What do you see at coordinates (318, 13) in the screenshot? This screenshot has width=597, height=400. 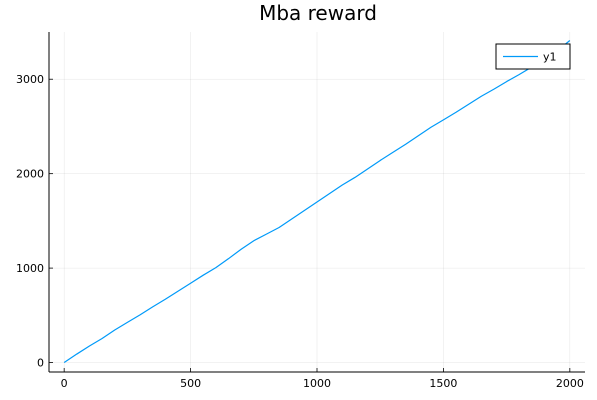 I see `chart-title: Mba reward` at bounding box center [318, 13].